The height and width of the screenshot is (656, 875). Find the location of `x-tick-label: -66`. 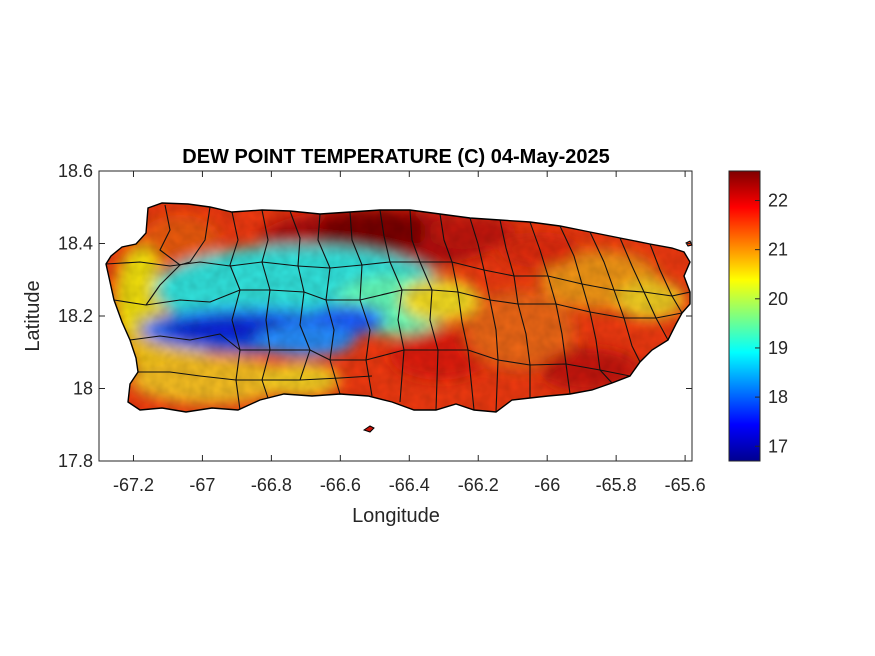

x-tick-label: -66 is located at coordinates (547, 485).